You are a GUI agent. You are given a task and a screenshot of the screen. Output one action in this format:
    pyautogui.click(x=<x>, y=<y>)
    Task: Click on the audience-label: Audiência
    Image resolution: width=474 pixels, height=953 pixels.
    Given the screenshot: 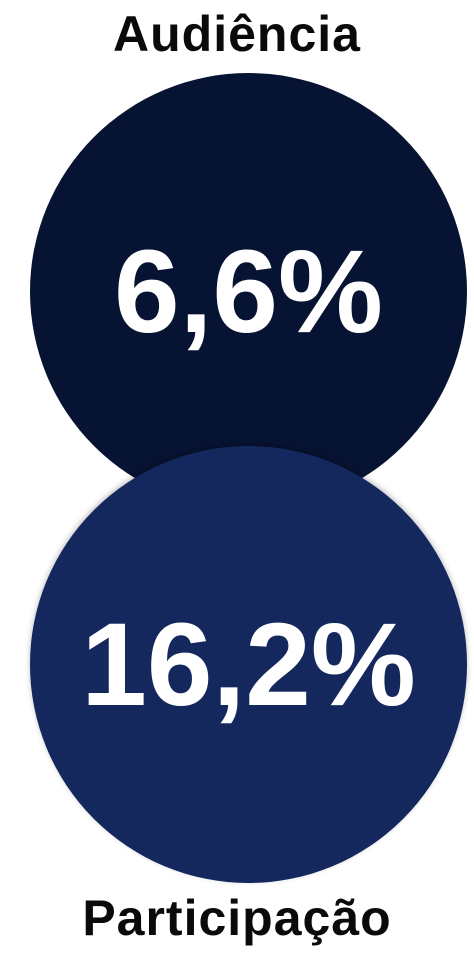 What is the action you would take?
    pyautogui.click(x=237, y=34)
    